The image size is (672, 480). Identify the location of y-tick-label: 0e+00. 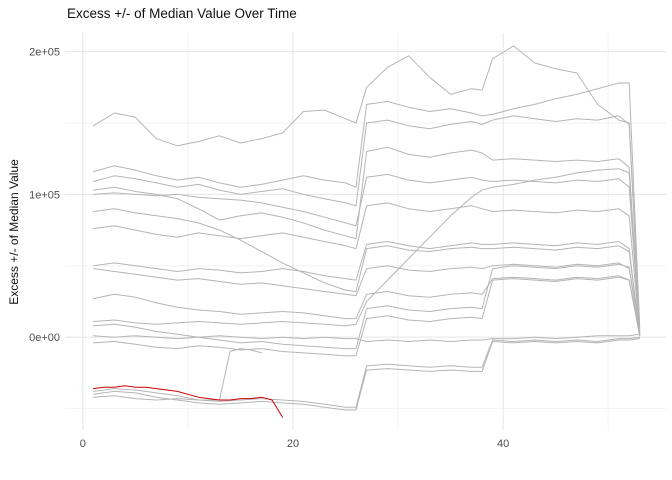
(44, 338).